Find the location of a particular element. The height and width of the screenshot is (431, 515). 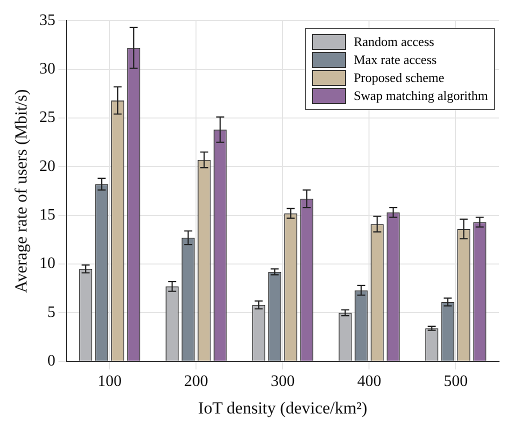

legend-label: Random access is located at coordinates (394, 42).